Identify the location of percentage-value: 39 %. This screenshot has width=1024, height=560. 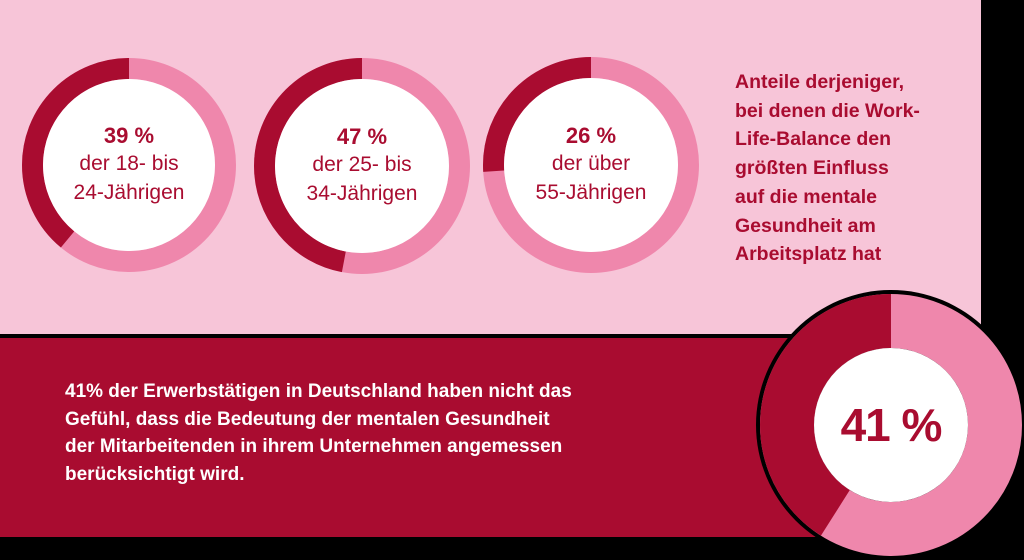
(129, 135).